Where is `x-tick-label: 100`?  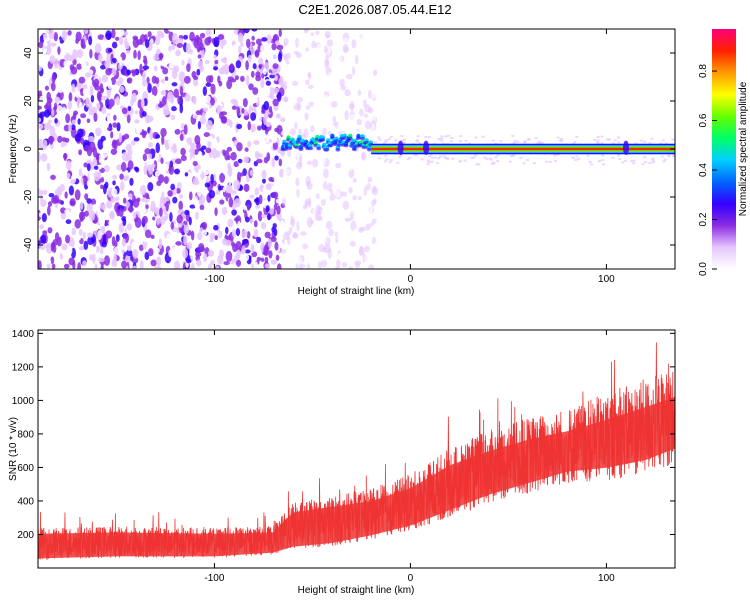
x-tick-label: 100 is located at coordinates (606, 578).